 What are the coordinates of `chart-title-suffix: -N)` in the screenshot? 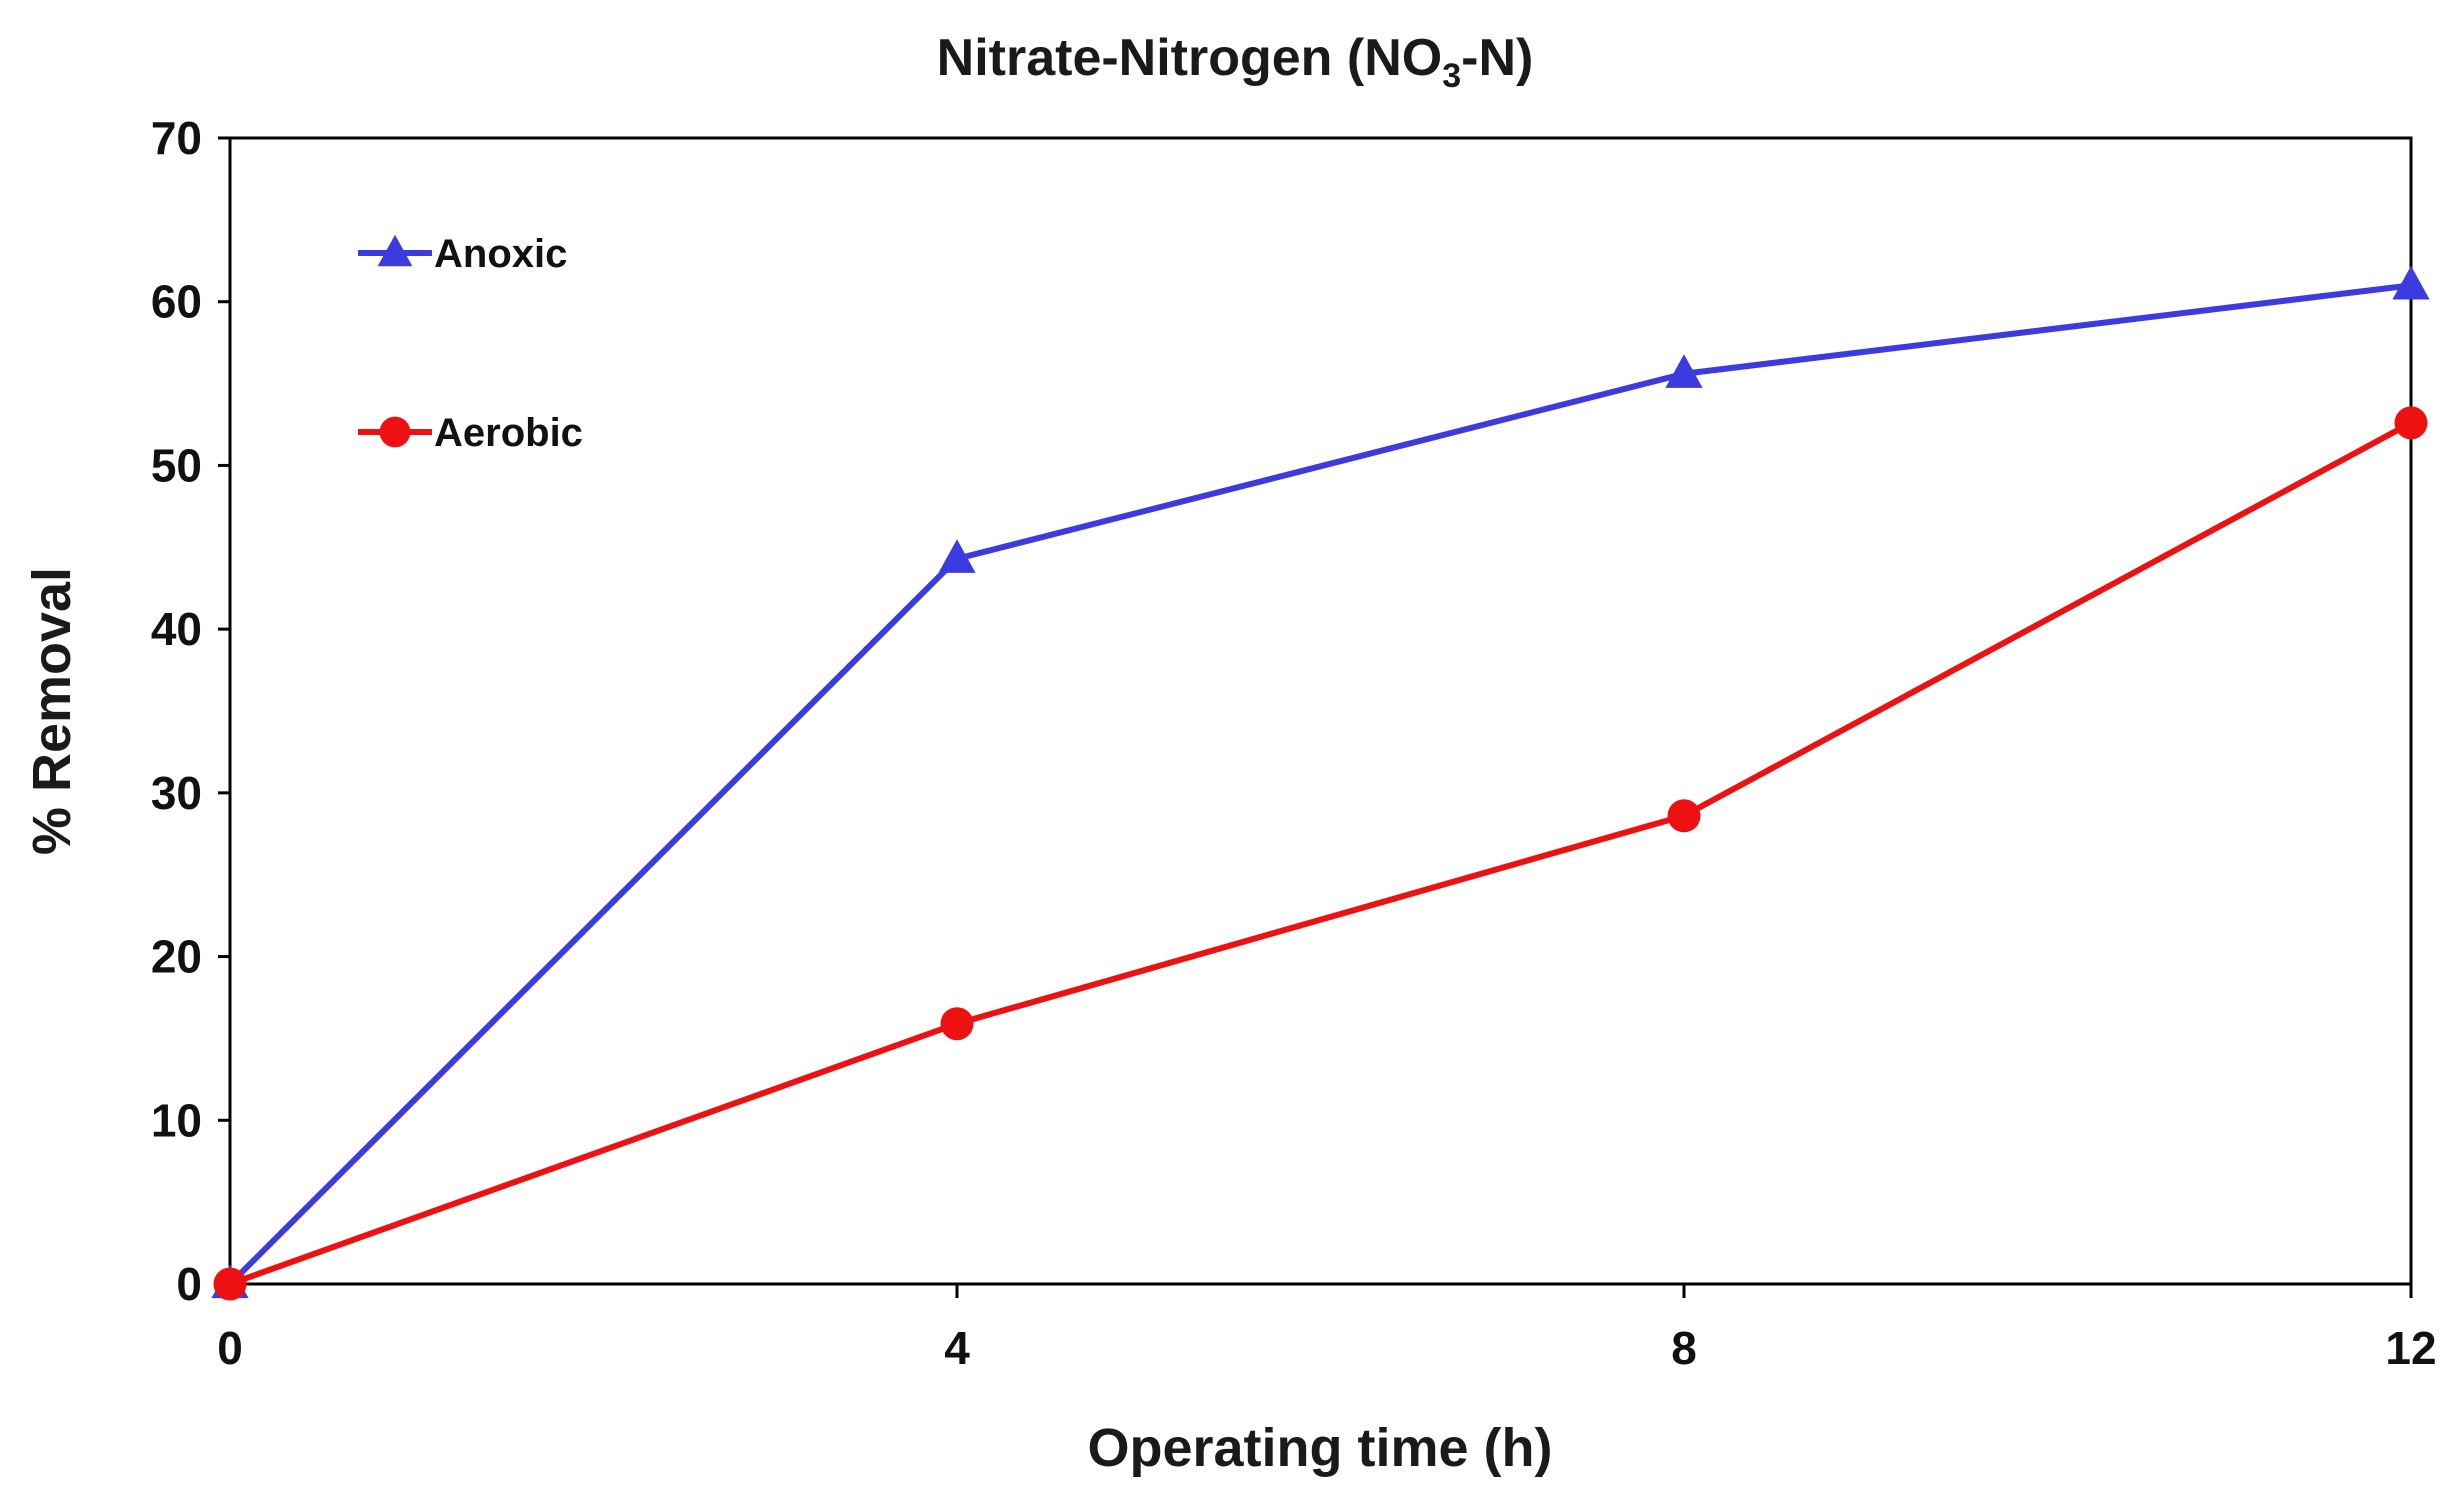 It's located at (1497, 58).